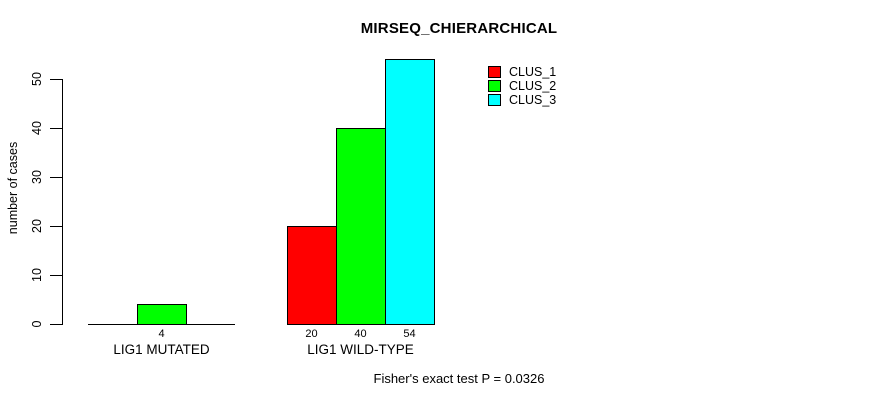 Image resolution: width=890 pixels, height=400 pixels. I want to click on y-axis-label: number of cases, so click(13, 188).